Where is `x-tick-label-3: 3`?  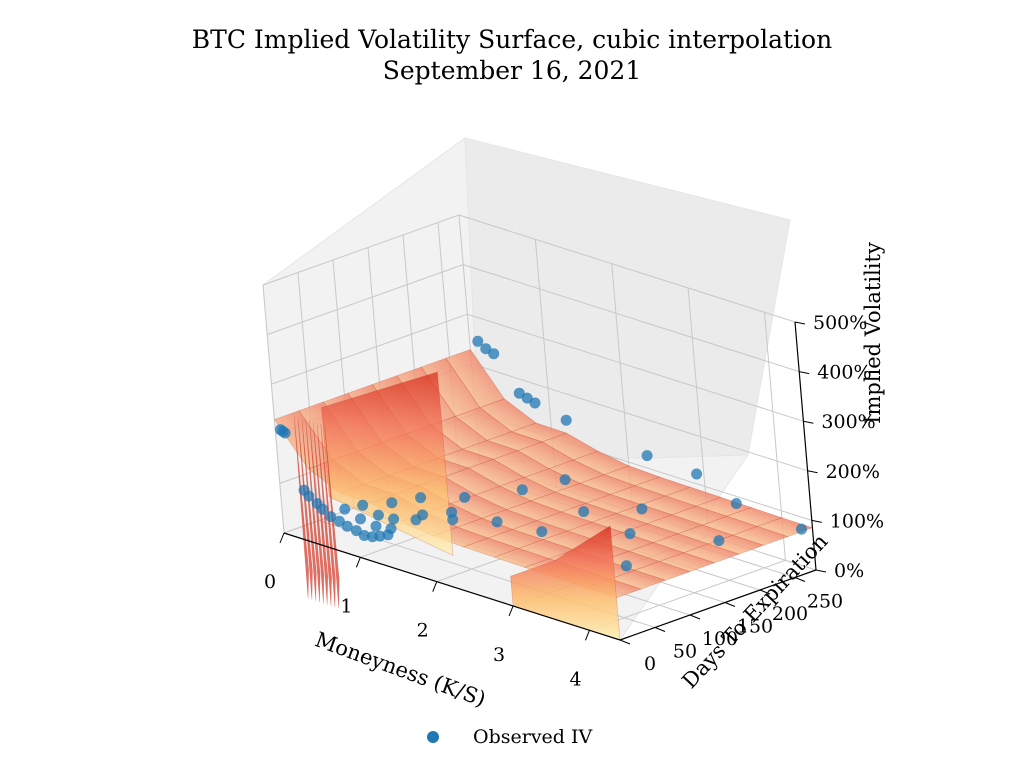
x-tick-label-3: 3 is located at coordinates (499, 655).